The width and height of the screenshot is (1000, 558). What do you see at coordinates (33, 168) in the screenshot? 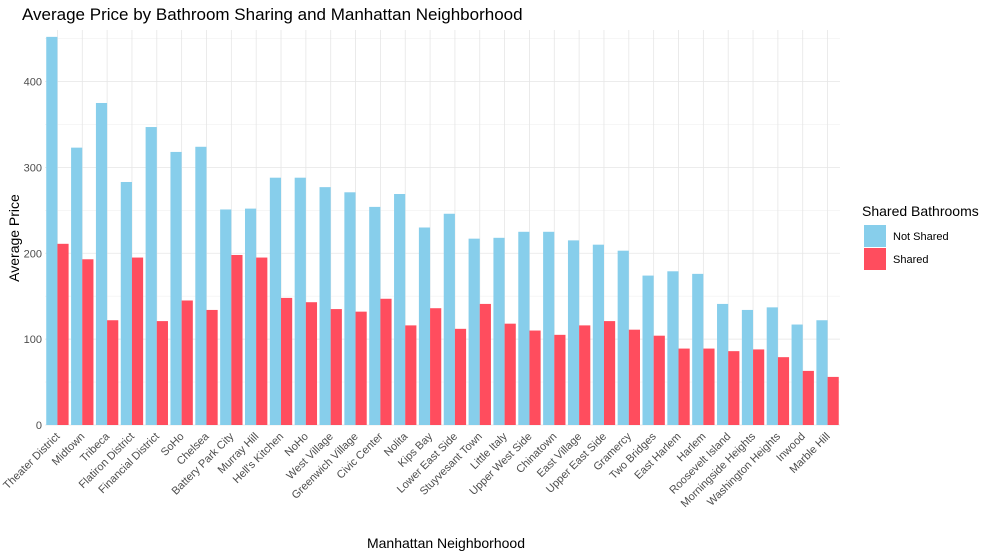
I see `y-tick-label: 300` at bounding box center [33, 168].